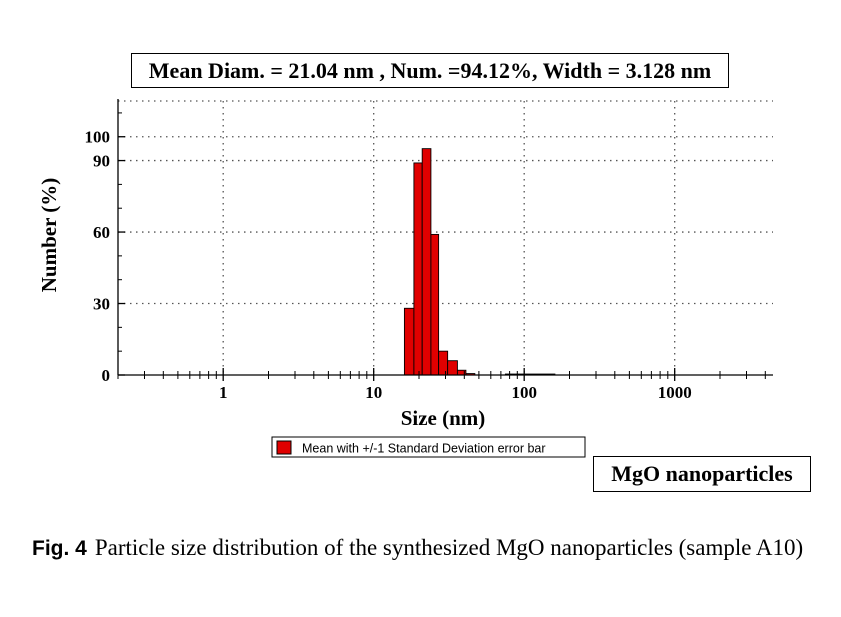 The image size is (841, 617). What do you see at coordinates (101, 232) in the screenshot?
I see `y-tick-label: 60` at bounding box center [101, 232].